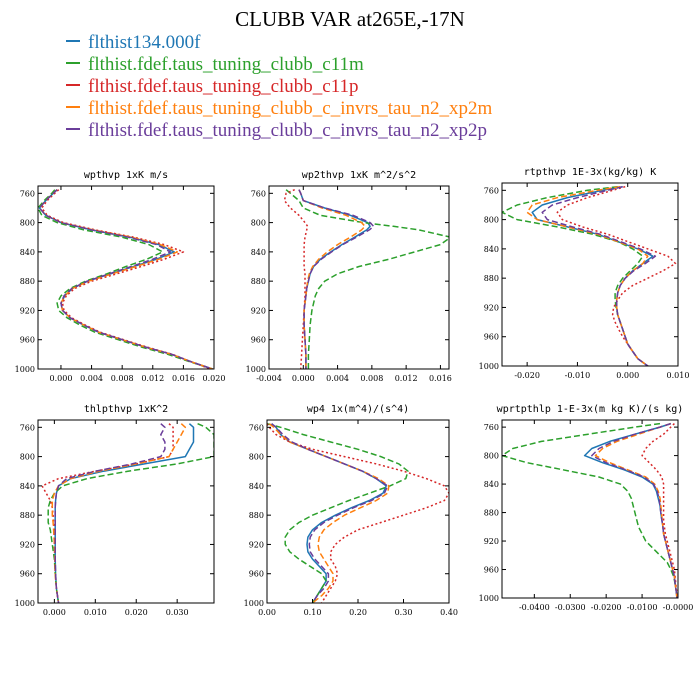 Image resolution: width=700 pixels, height=700 pixels. What do you see at coordinates (183, 378) in the screenshot?
I see `x-tick-label: 0.016` at bounding box center [183, 378].